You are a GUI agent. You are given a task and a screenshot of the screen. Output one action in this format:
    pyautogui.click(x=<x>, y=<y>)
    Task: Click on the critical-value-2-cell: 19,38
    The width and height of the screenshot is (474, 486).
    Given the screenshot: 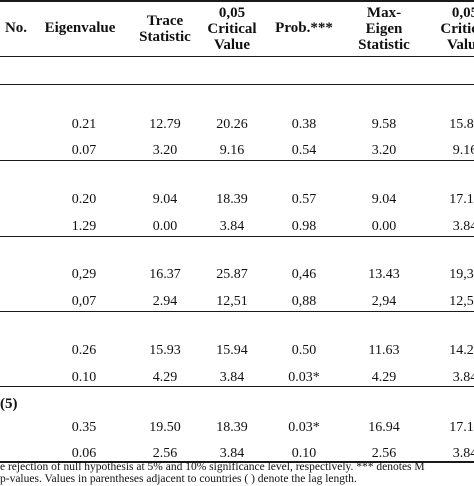 What is the action you would take?
    pyautogui.click(x=461, y=274)
    